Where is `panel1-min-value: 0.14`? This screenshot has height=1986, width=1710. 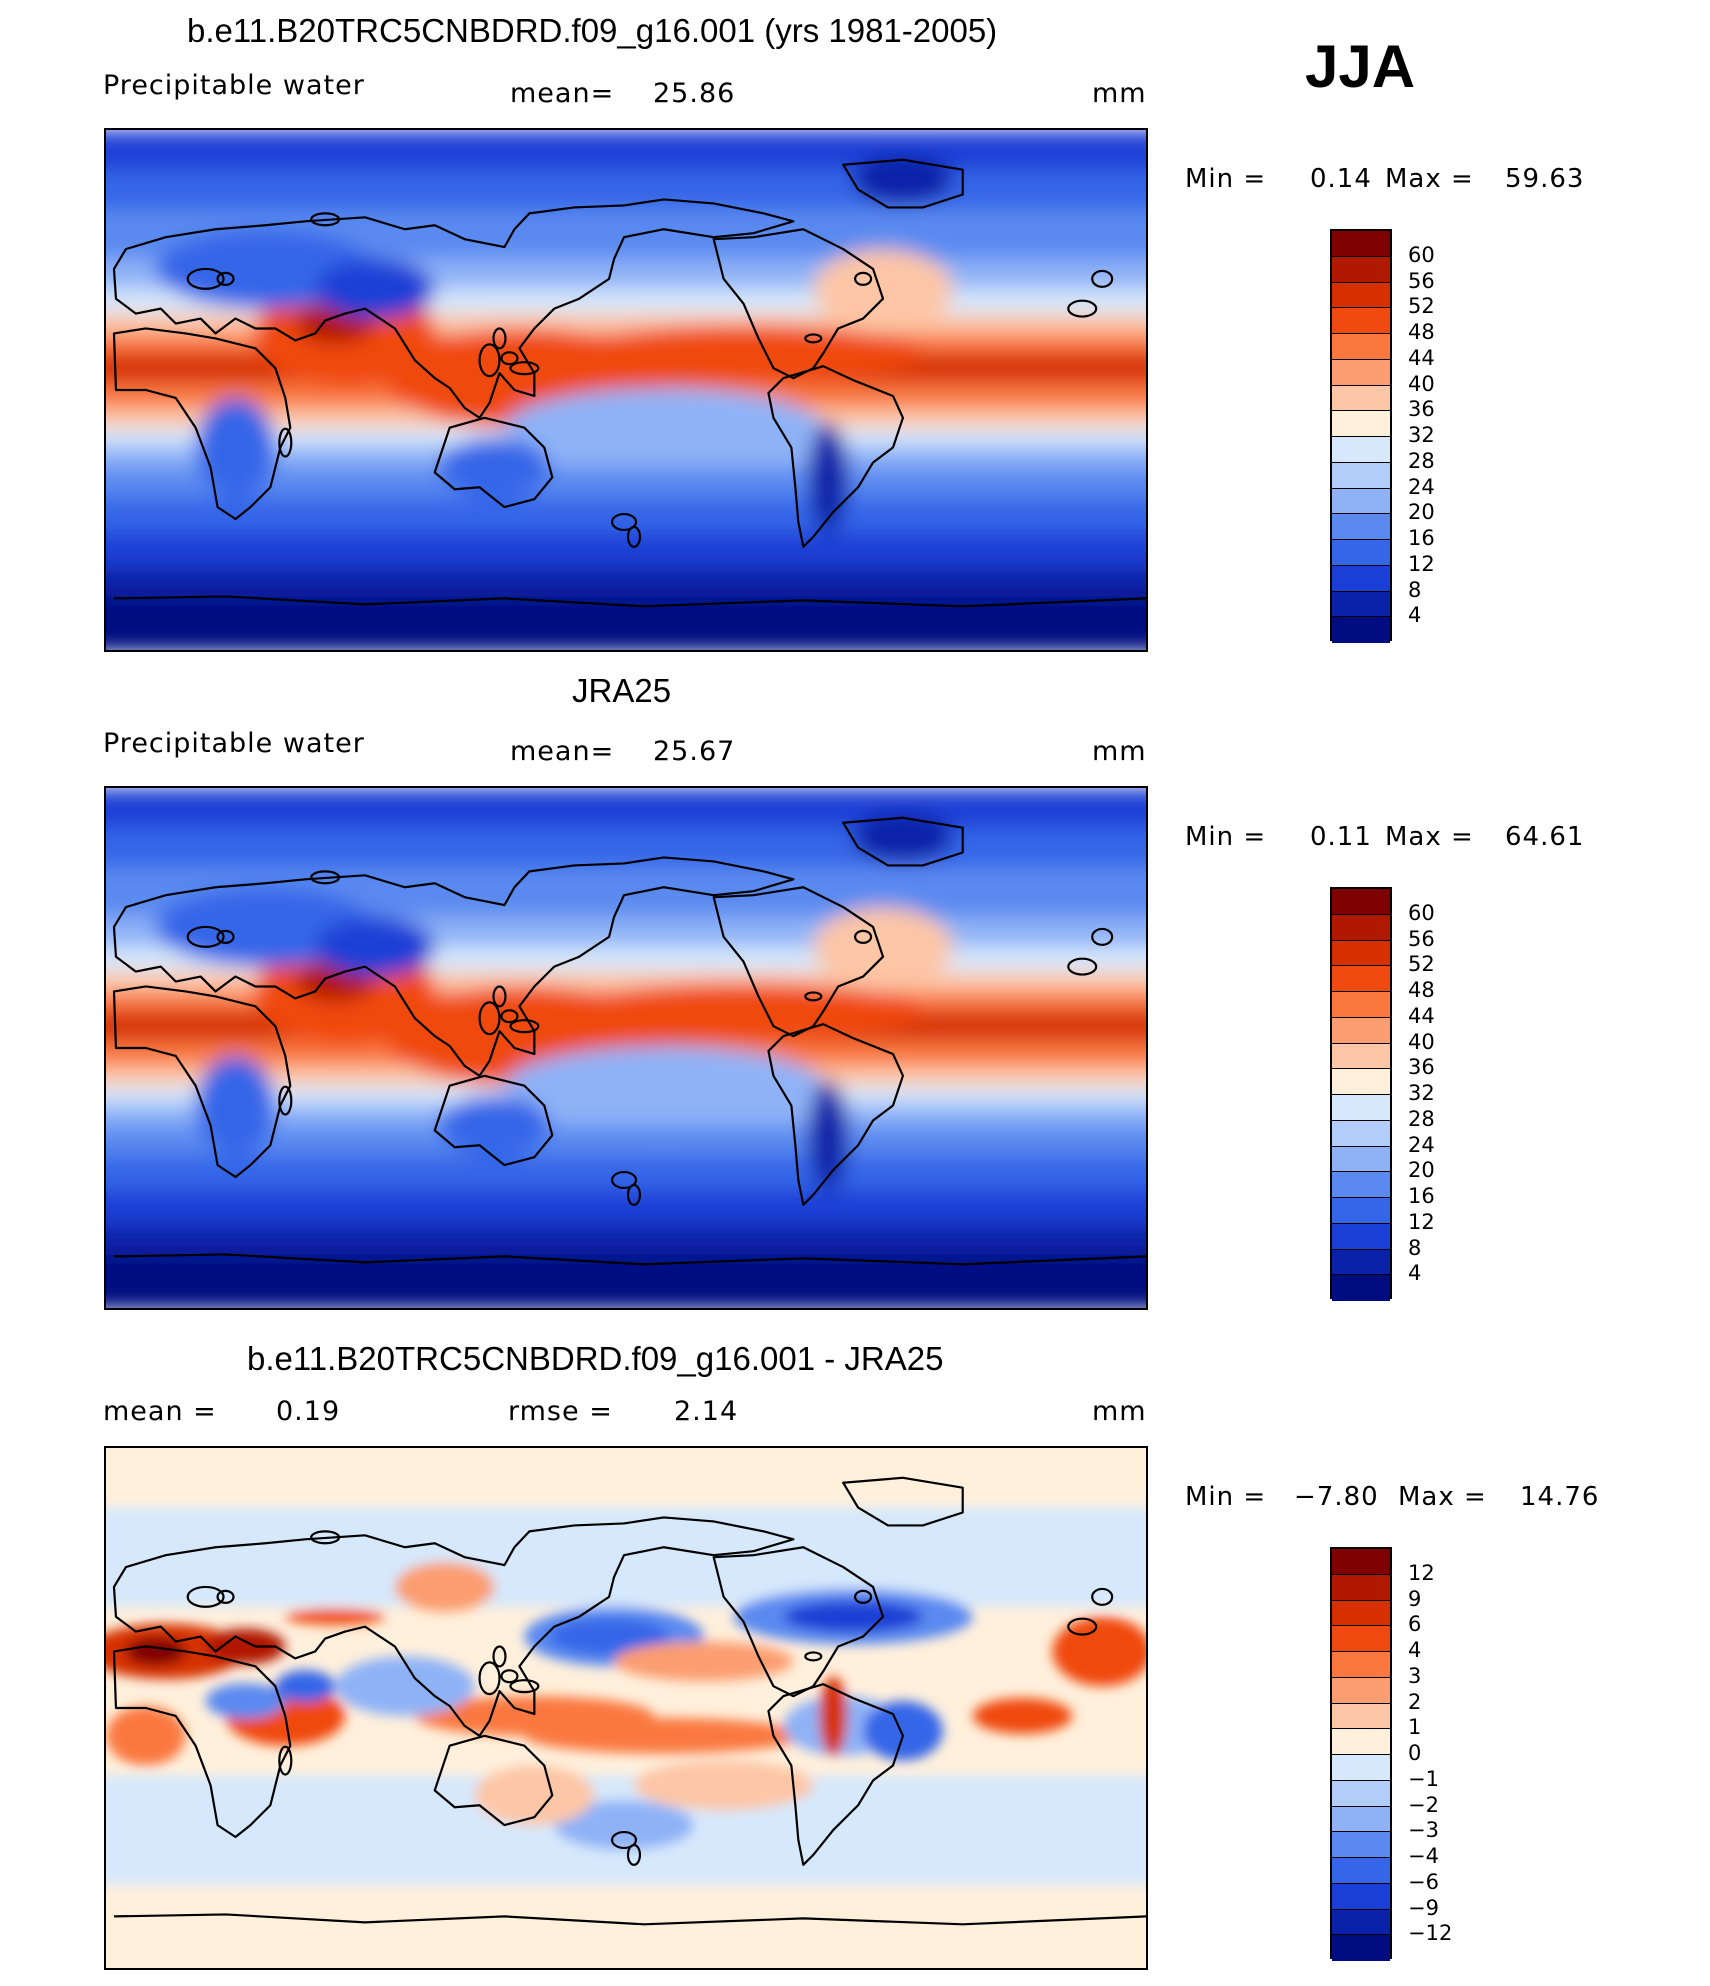
panel1-min-value: 0.14 is located at coordinates (1341, 179).